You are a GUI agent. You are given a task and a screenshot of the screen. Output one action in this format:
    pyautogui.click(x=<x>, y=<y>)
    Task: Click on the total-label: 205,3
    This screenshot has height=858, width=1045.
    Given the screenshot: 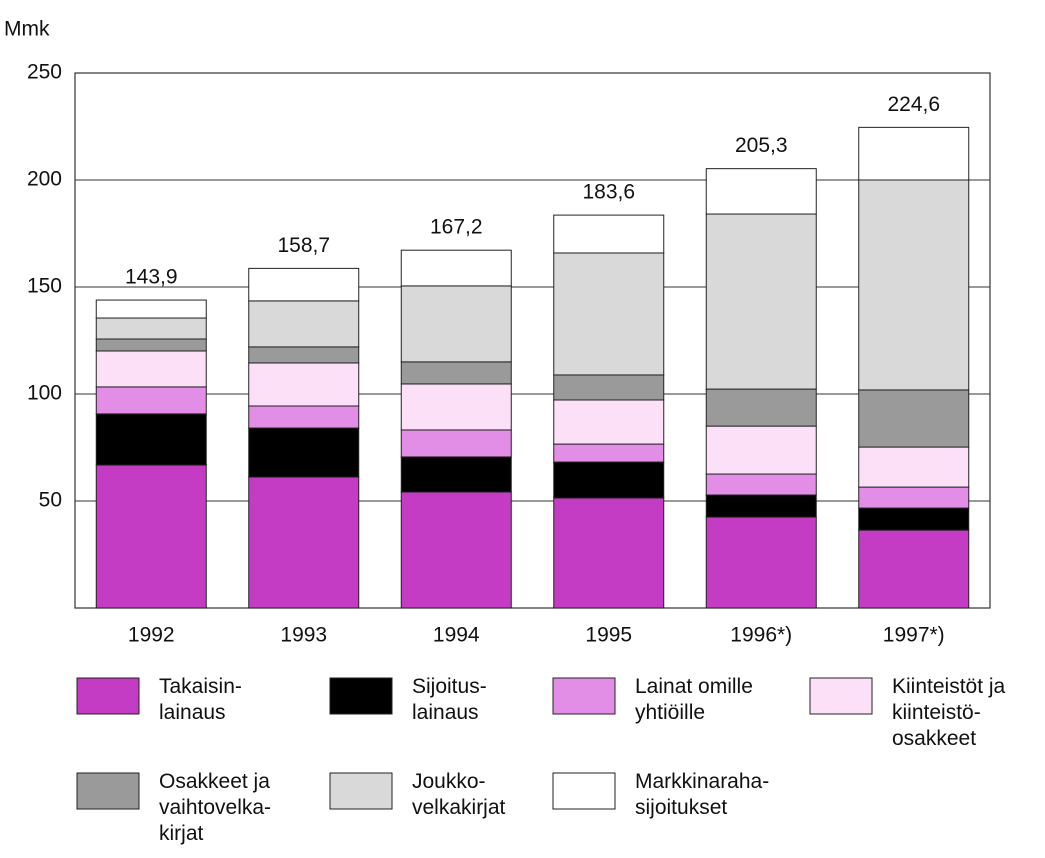 What is the action you would take?
    pyautogui.click(x=761, y=145)
    